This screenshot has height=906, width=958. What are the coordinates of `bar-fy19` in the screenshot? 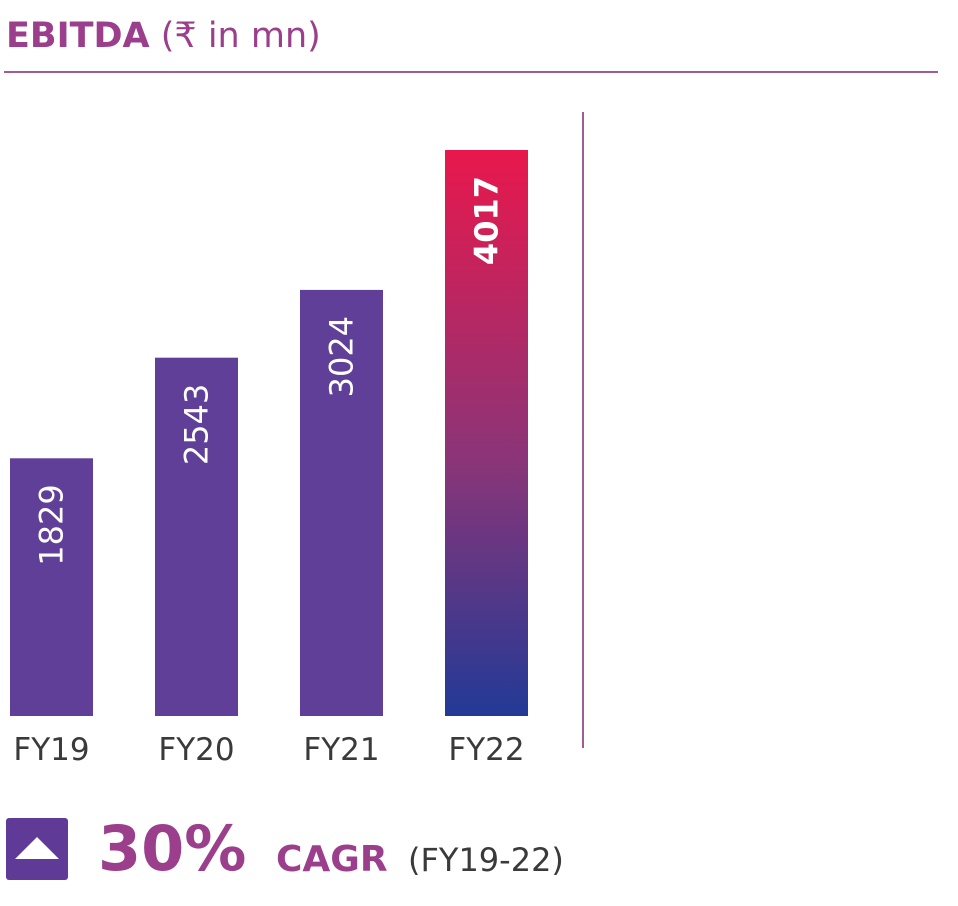 It's located at (51, 587).